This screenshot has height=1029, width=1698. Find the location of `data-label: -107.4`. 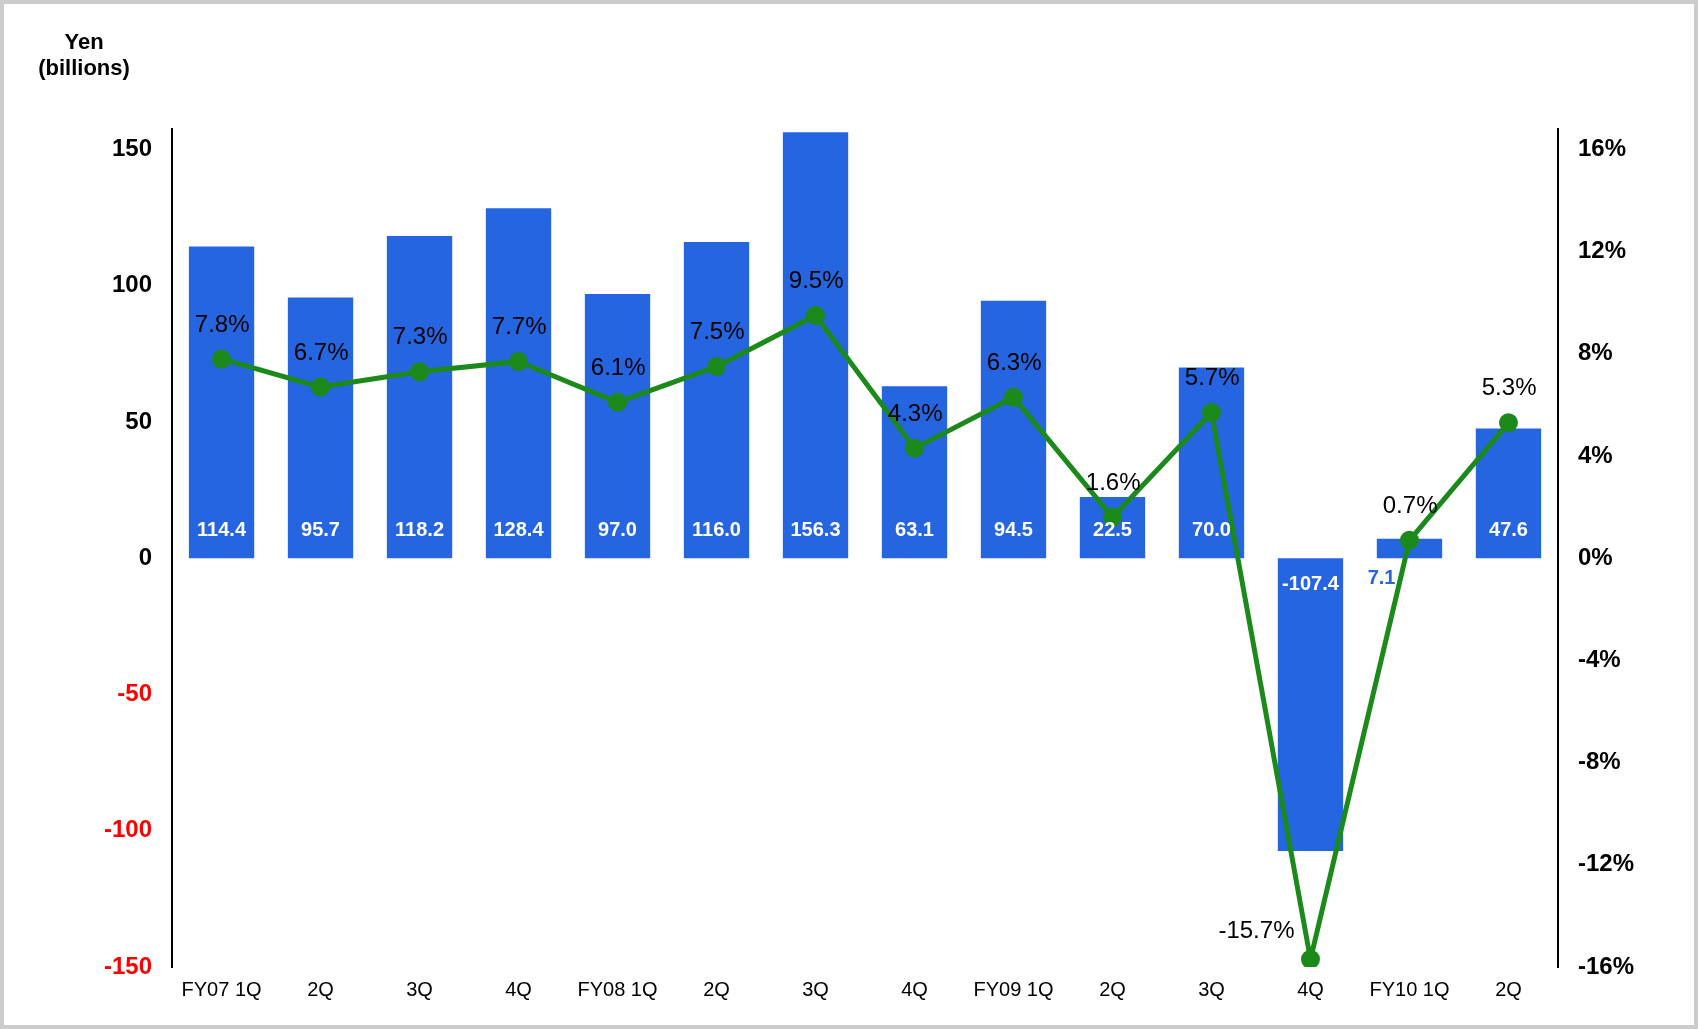

data-label: -107.4 is located at coordinates (1311, 582).